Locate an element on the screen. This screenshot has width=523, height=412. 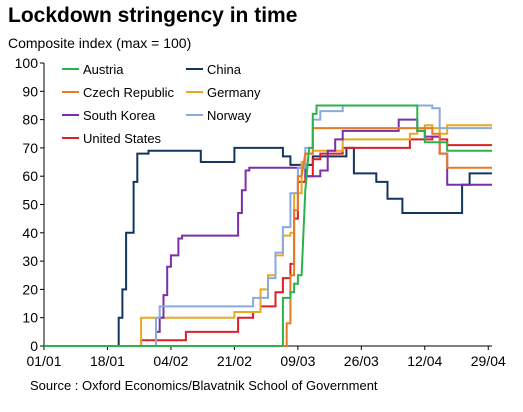
y-tick-label: 80 is located at coordinates (30, 120).